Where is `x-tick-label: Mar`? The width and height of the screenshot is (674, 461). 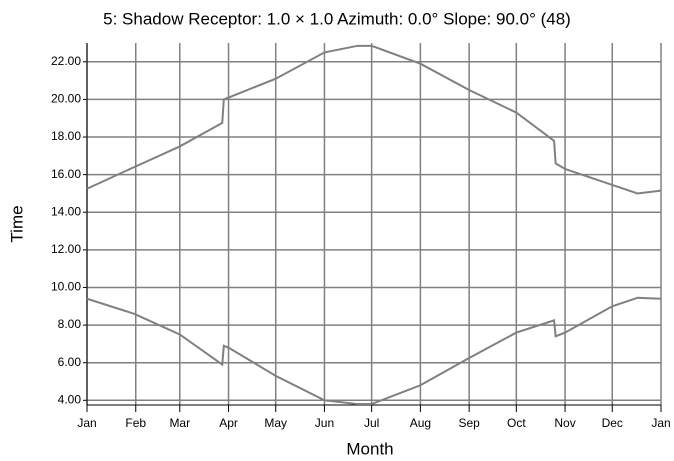 x-tick-label: Mar is located at coordinates (179, 423).